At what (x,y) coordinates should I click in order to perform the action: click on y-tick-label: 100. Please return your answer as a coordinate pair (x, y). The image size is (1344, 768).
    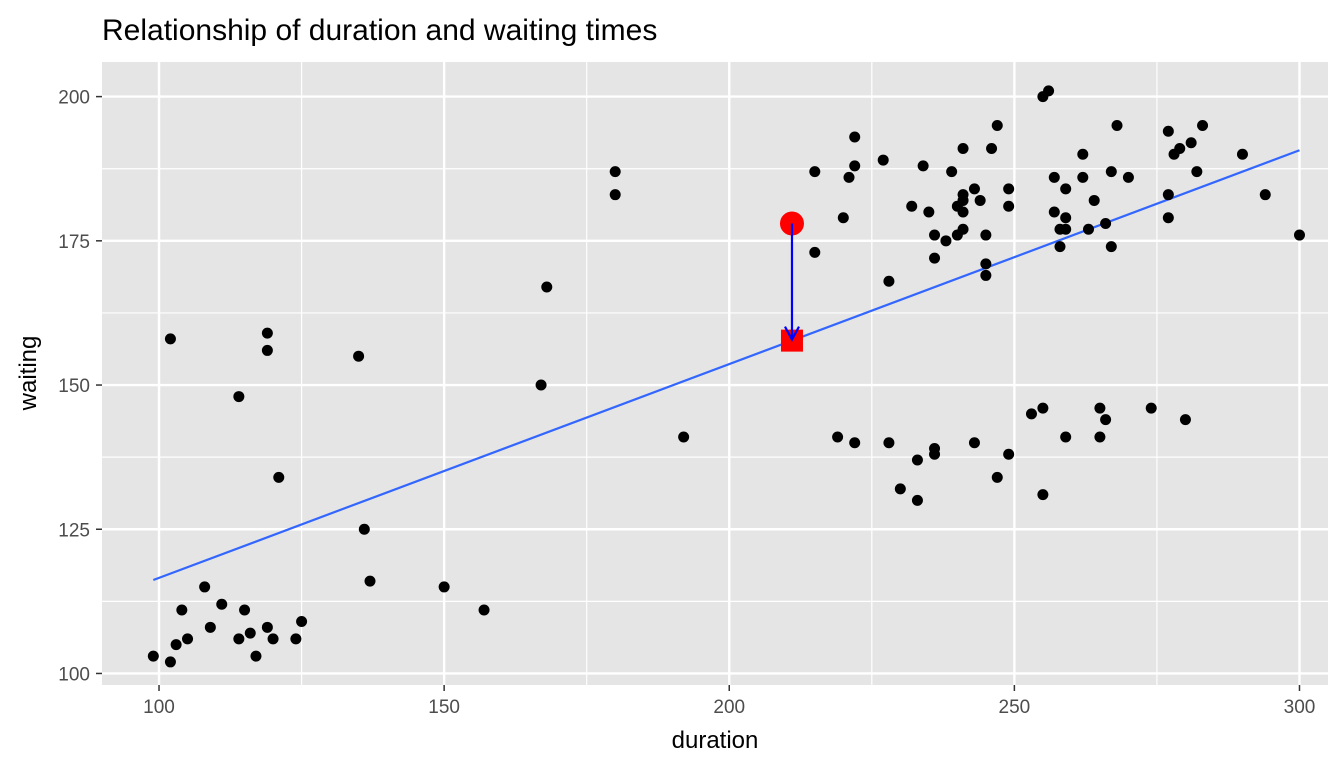
    Looking at the image, I should click on (74, 674).